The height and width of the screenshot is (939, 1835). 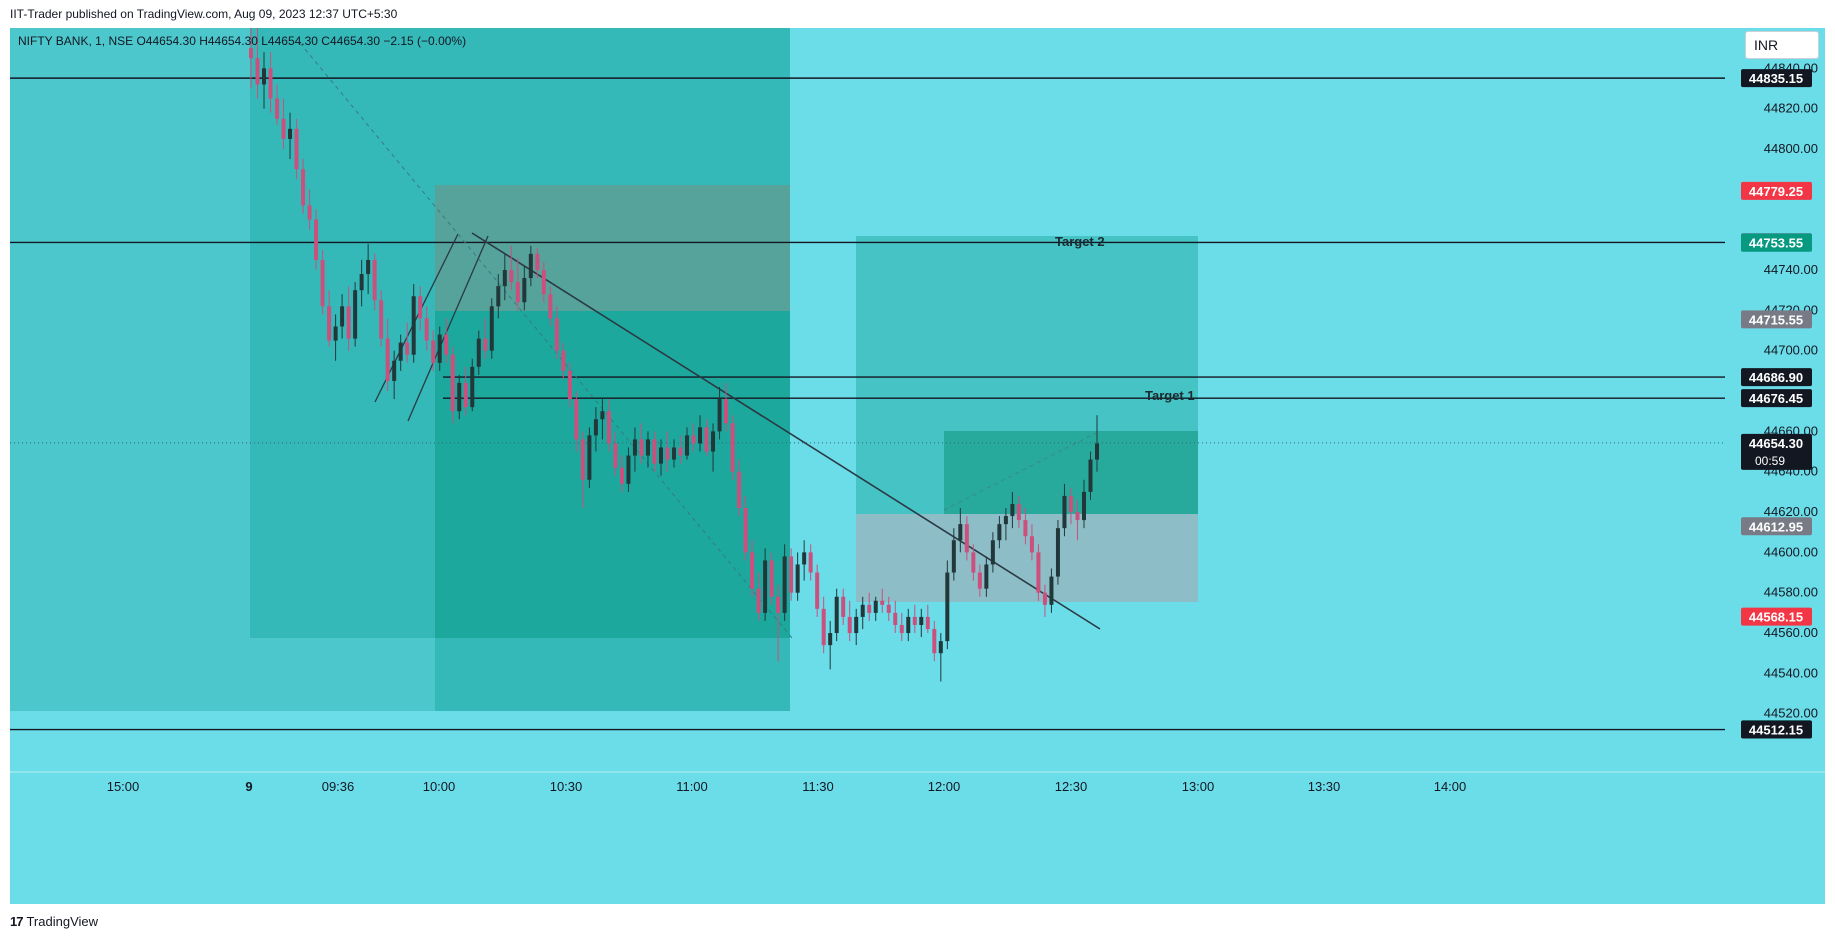 What do you see at coordinates (1776, 243) in the screenshot?
I see `price-tag-label: 44753.55` at bounding box center [1776, 243].